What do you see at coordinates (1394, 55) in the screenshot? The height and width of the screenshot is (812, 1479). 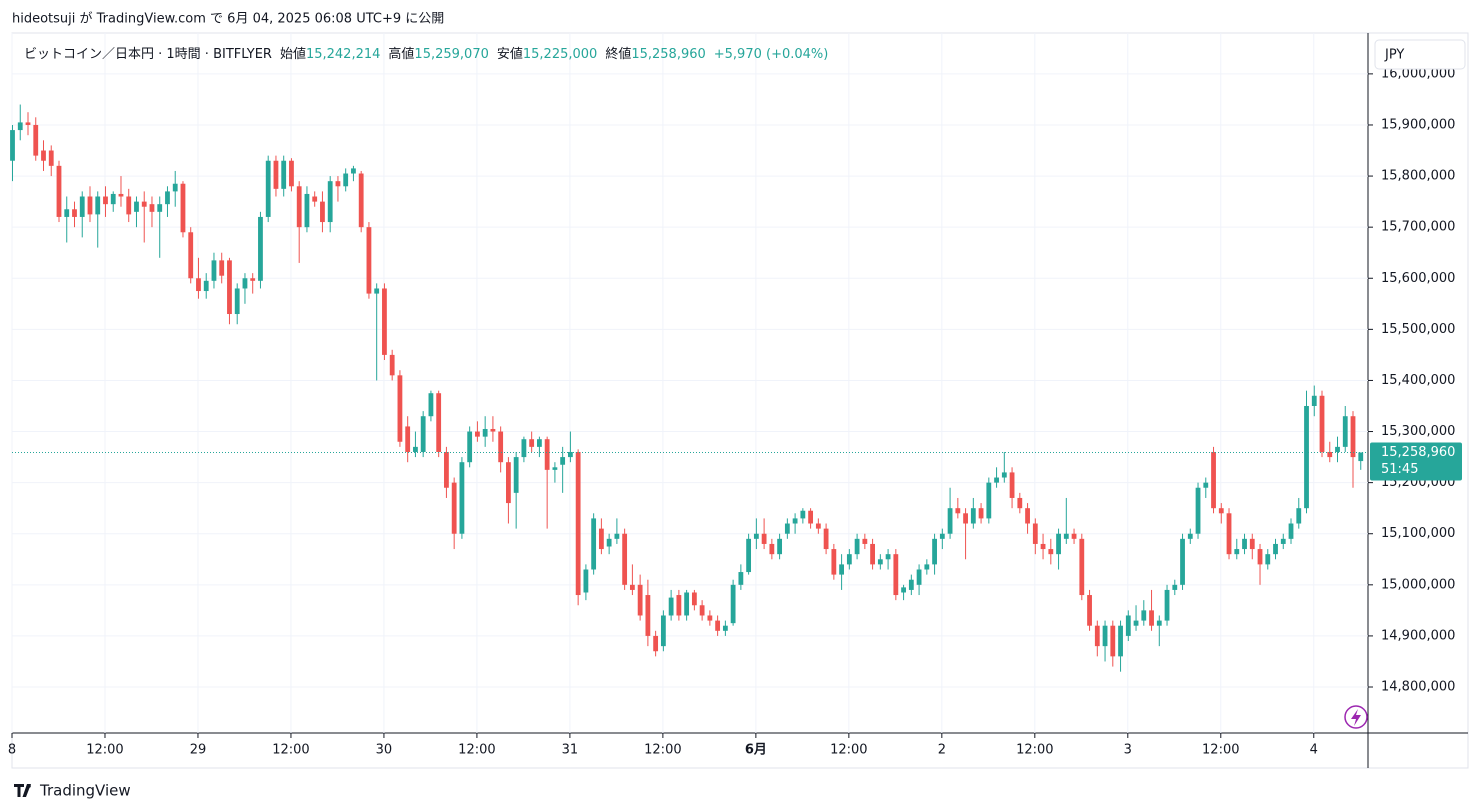 I see `currency: JPY` at bounding box center [1394, 55].